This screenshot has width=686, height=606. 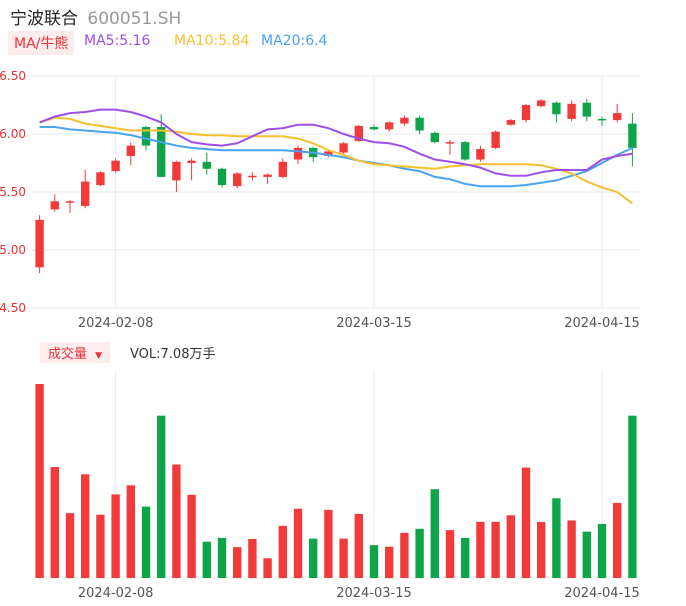 What do you see at coordinates (41, 43) in the screenshot?
I see `ma-indicator-toggle: MA/牛熊` at bounding box center [41, 43].